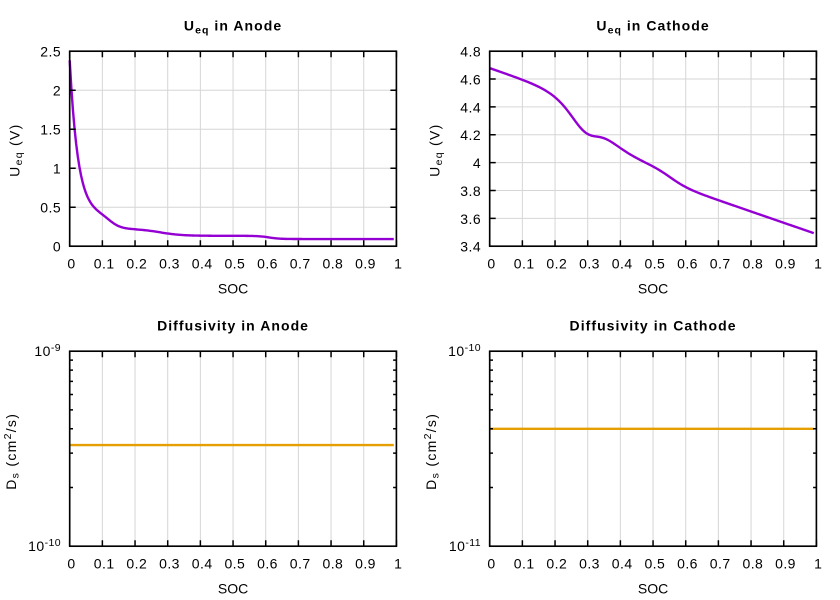 The height and width of the screenshot is (600, 840). Describe the element at coordinates (470, 219) in the screenshot. I see `svg-text: 3.6` at that location.